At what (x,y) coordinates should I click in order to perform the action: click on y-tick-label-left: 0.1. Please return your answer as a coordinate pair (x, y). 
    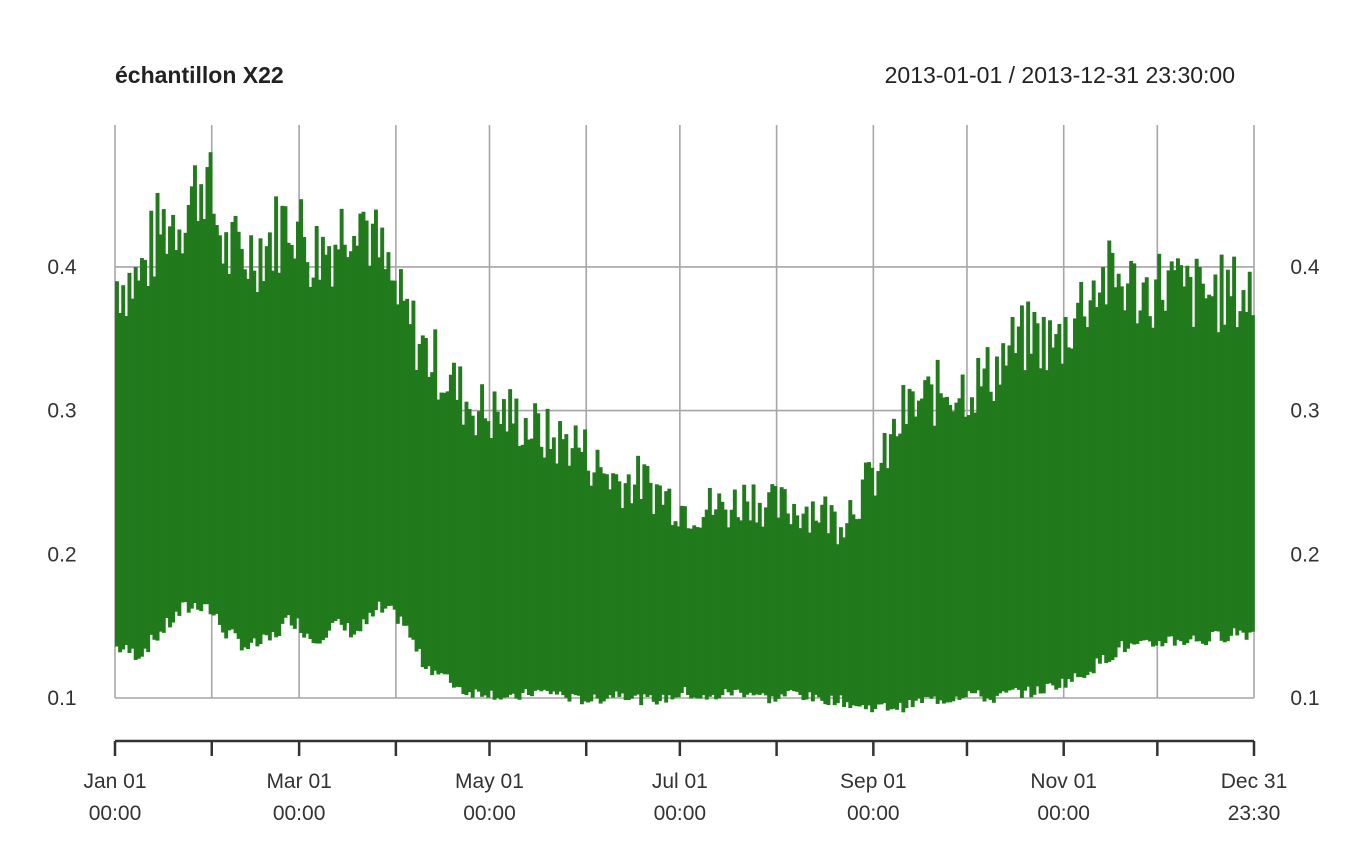
    Looking at the image, I should click on (61, 698).